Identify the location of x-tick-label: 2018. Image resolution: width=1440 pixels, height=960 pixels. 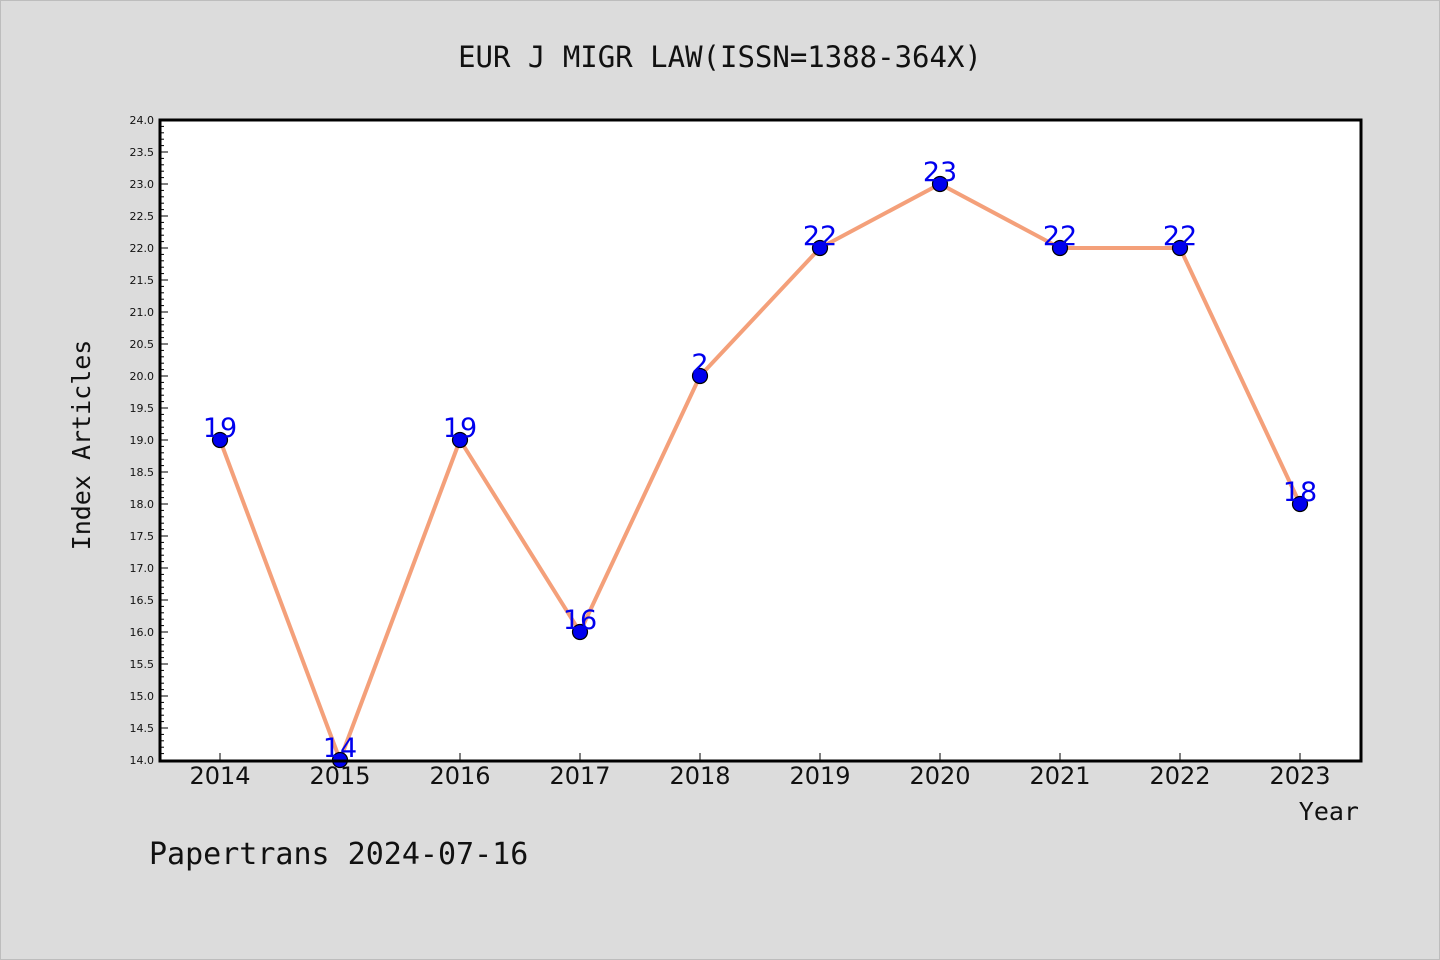
(699, 776).